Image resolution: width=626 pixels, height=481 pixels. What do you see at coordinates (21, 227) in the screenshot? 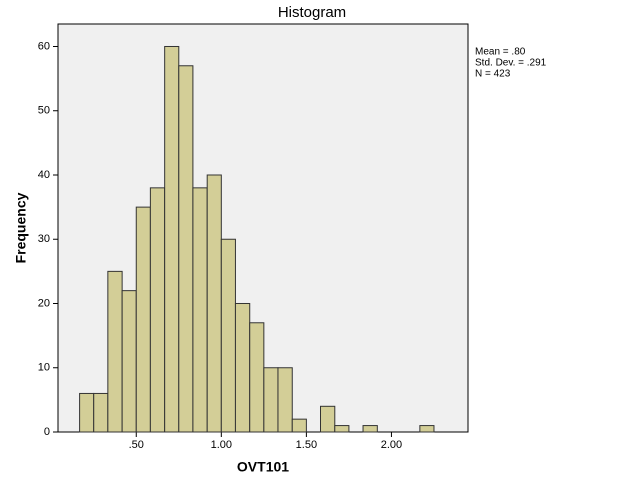
I see `y-axis-label: Frequency` at bounding box center [21, 227].